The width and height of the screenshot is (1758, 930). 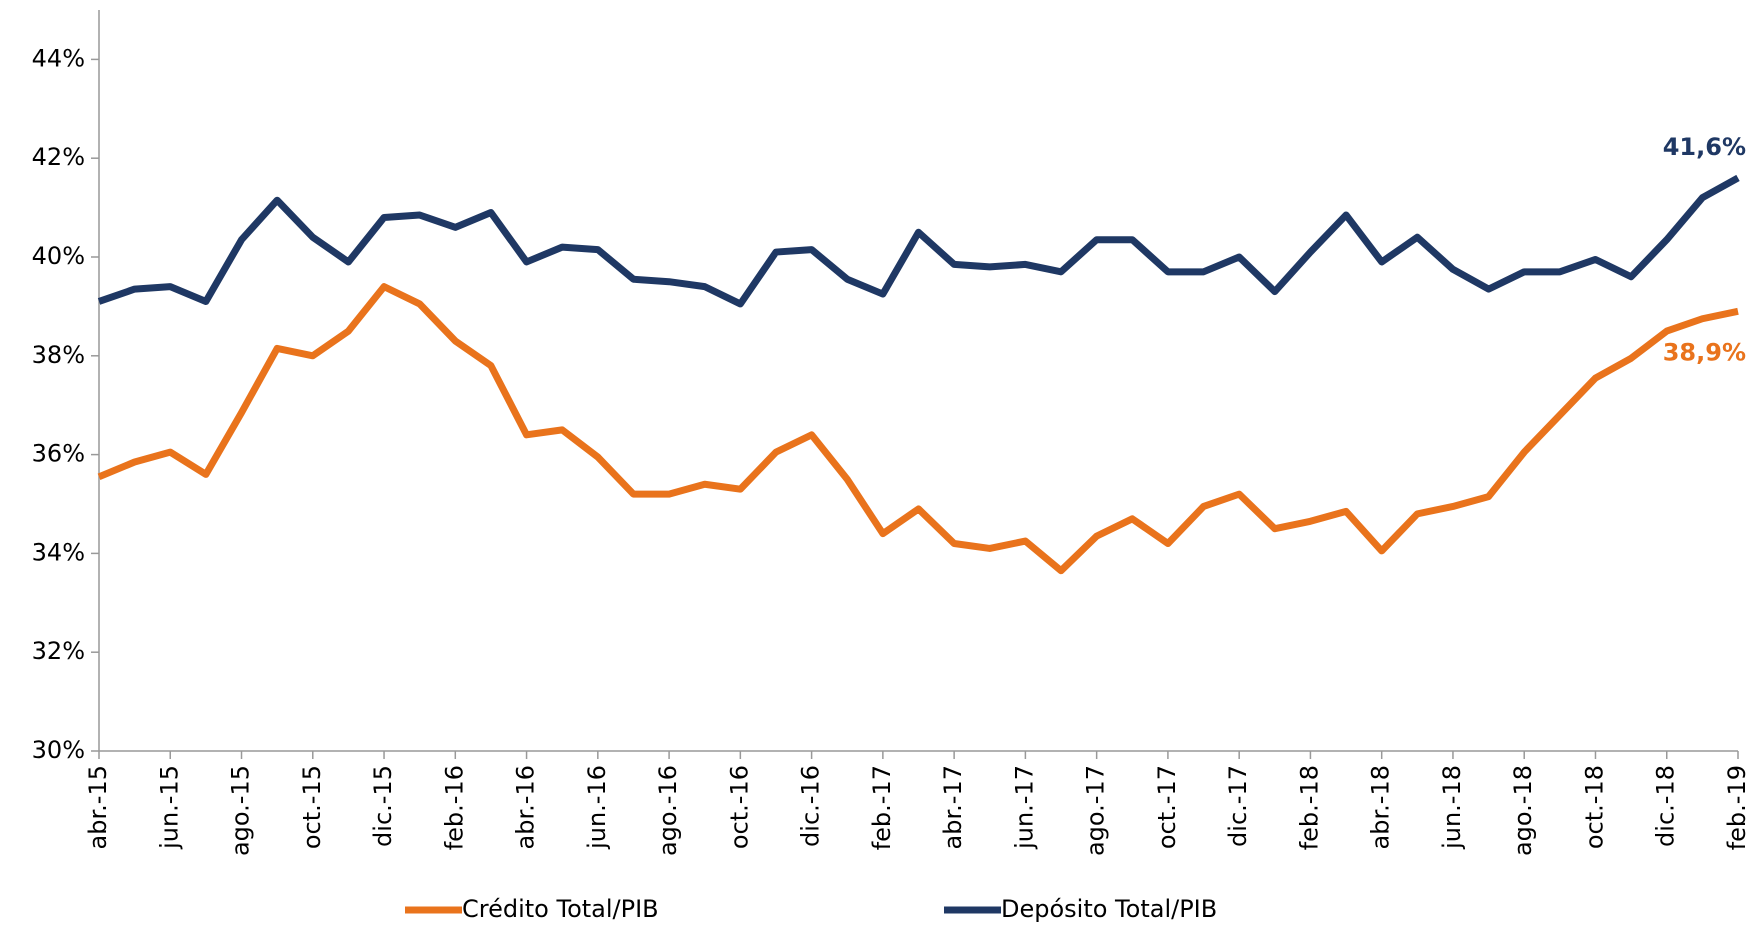 What do you see at coordinates (1381, 807) in the screenshot?
I see `x-tick-label: abr.-18` at bounding box center [1381, 807].